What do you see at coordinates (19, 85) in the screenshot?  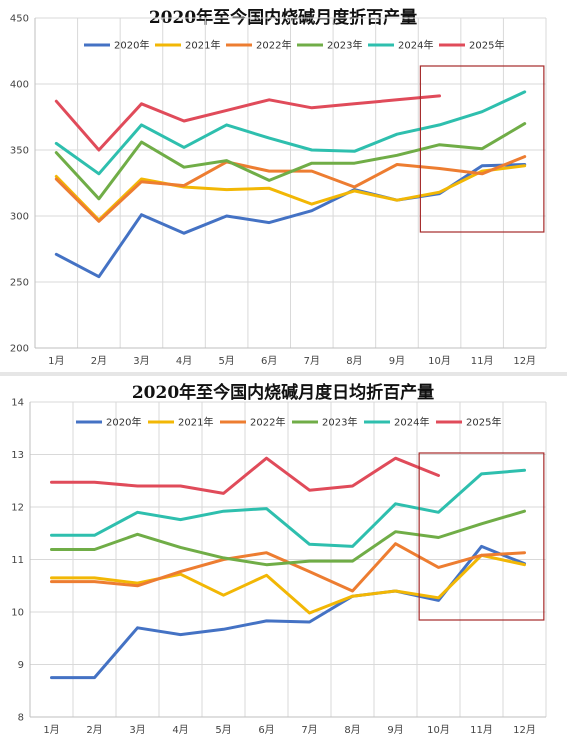 I see `y-tick-label: 400` at bounding box center [19, 85].